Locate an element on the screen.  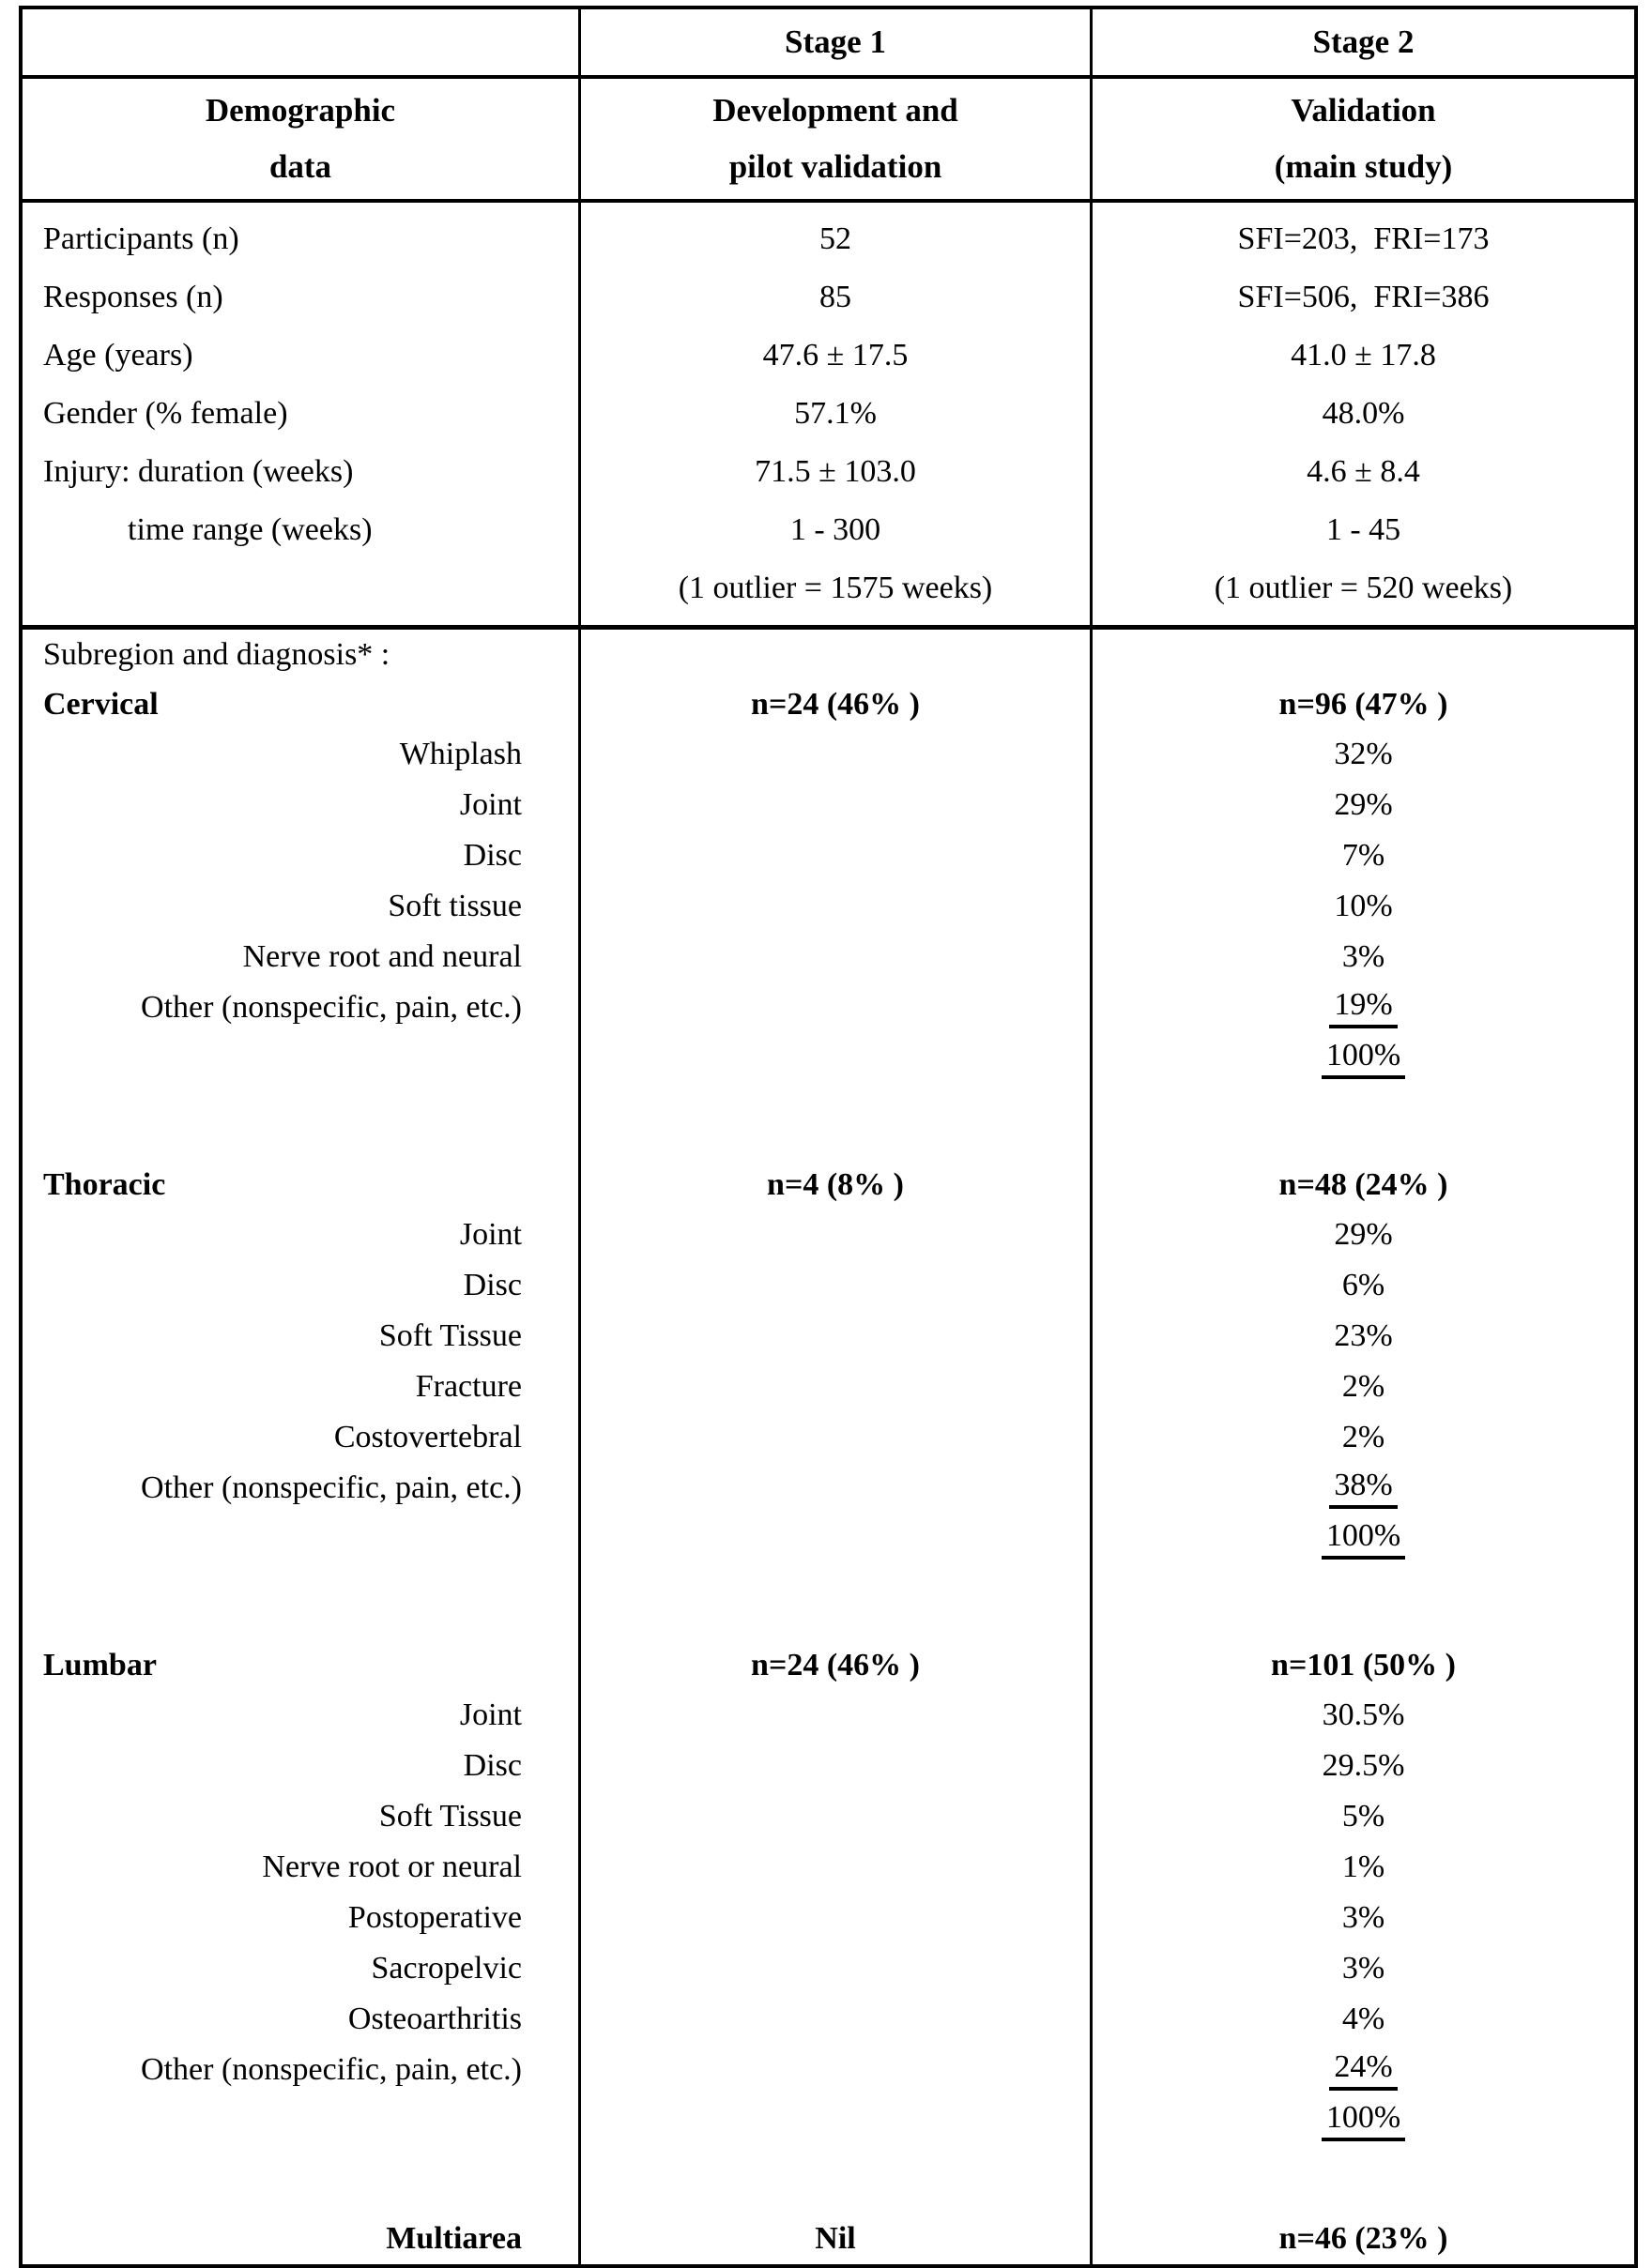
stage2-value: 10% is located at coordinates (1363, 906).